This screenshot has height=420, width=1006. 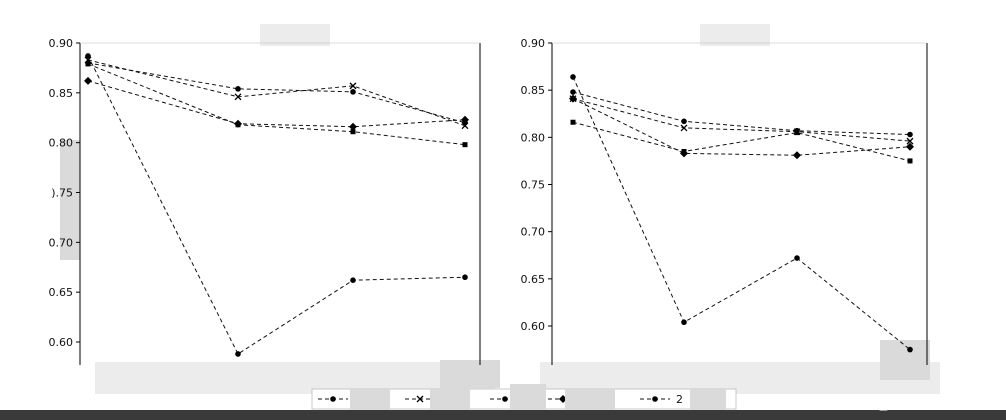 I want to click on legend-label: 2, so click(x=679, y=399).